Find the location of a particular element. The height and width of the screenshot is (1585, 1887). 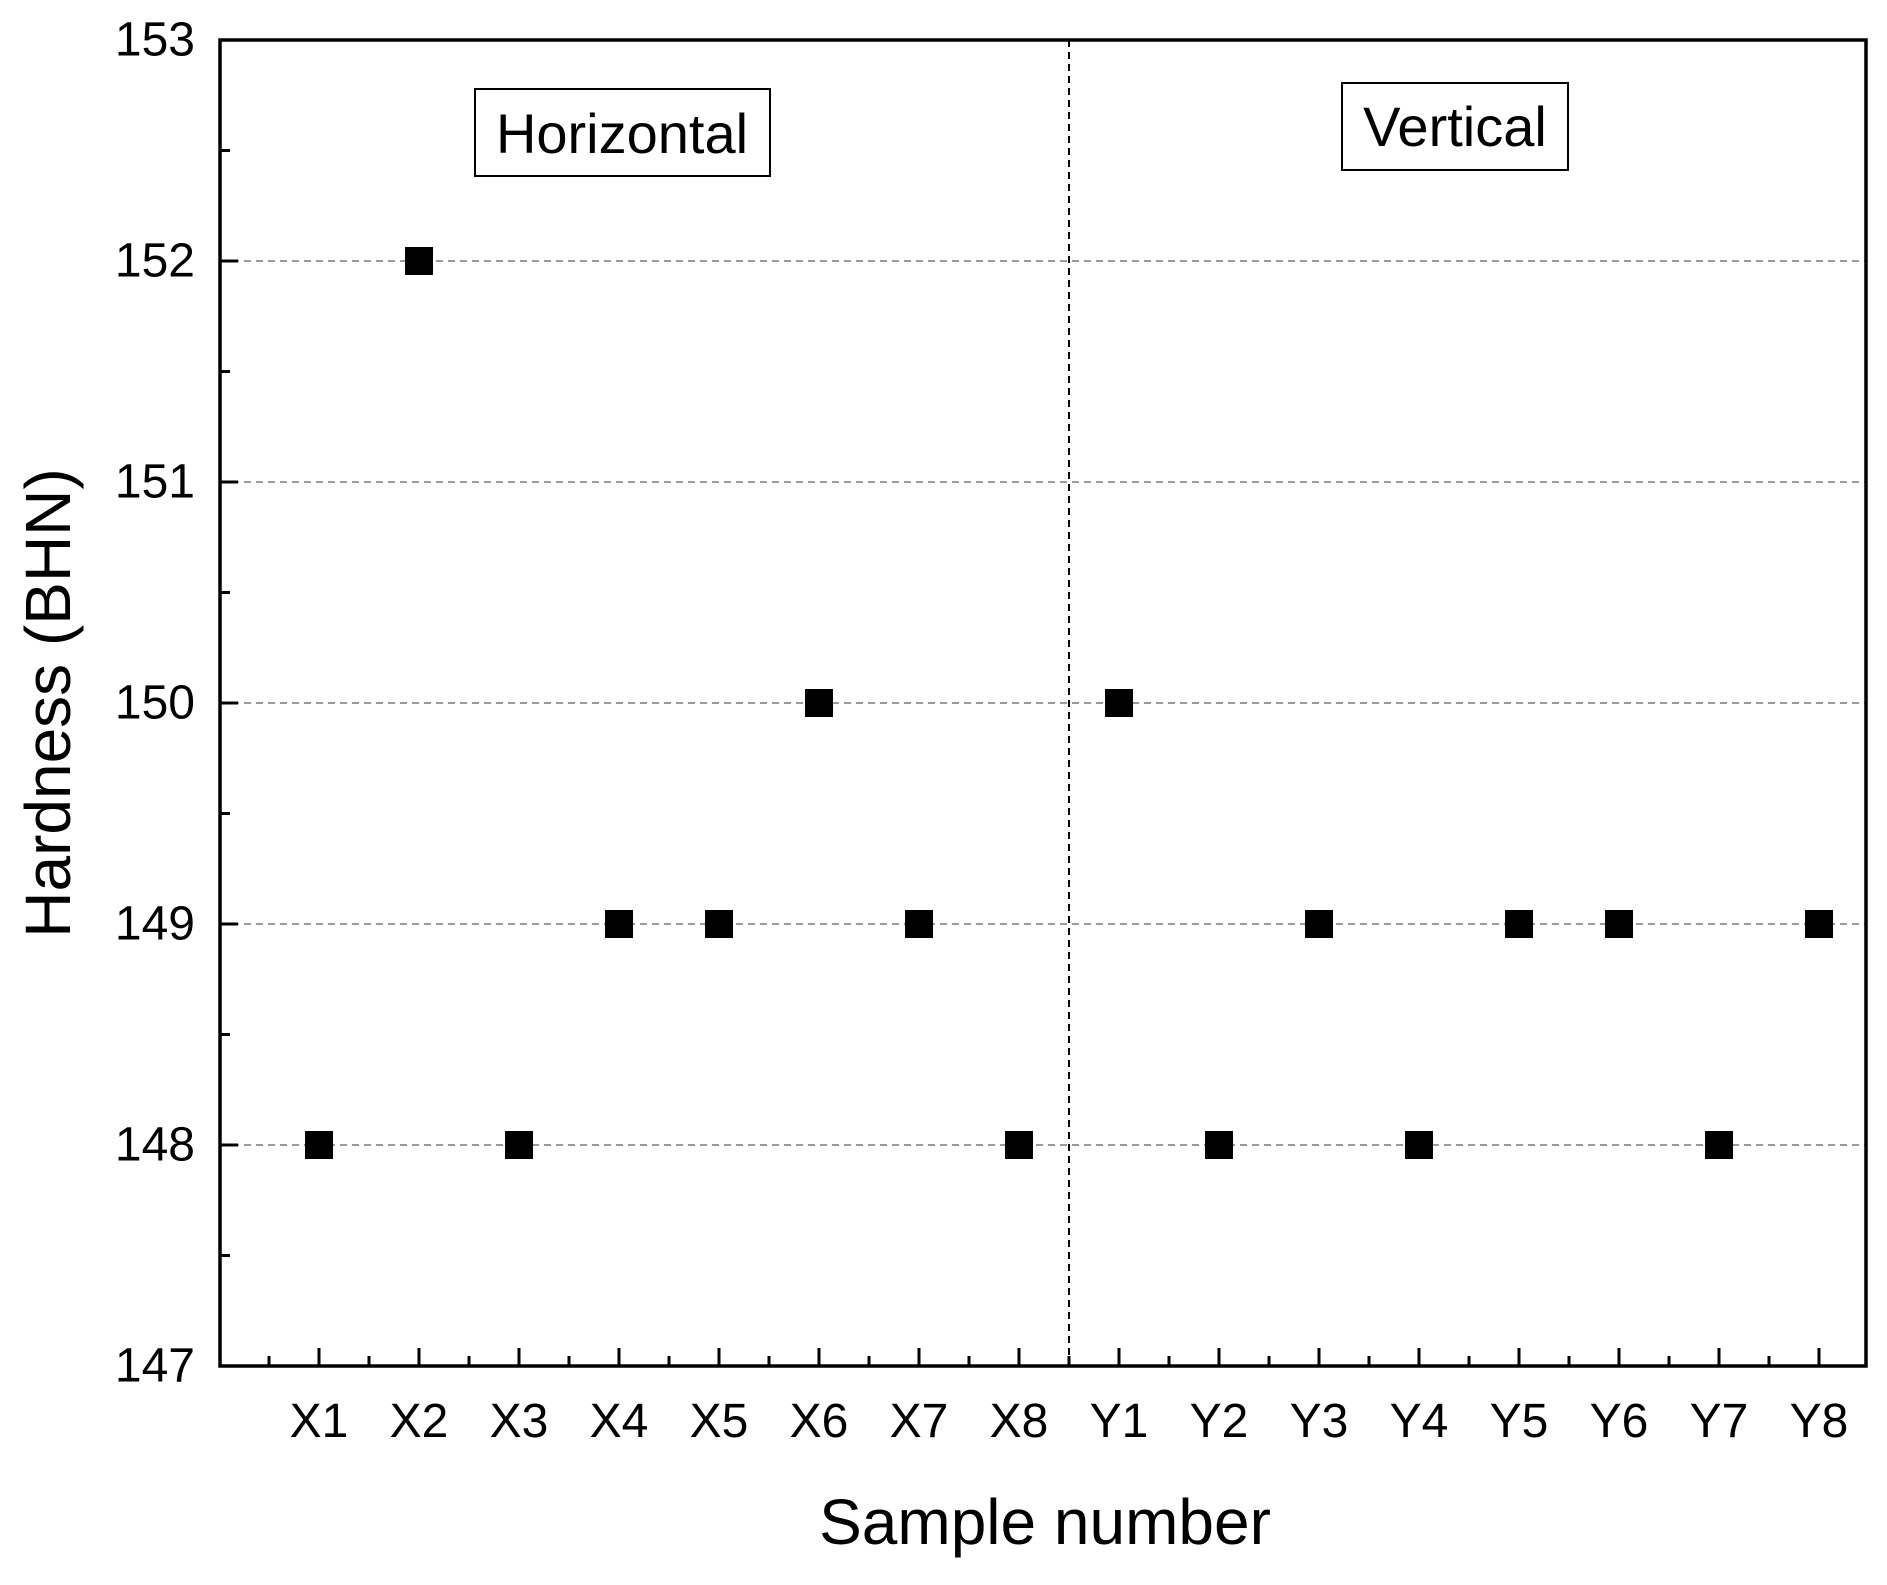

data-point-X8 is located at coordinates (1019, 1145).